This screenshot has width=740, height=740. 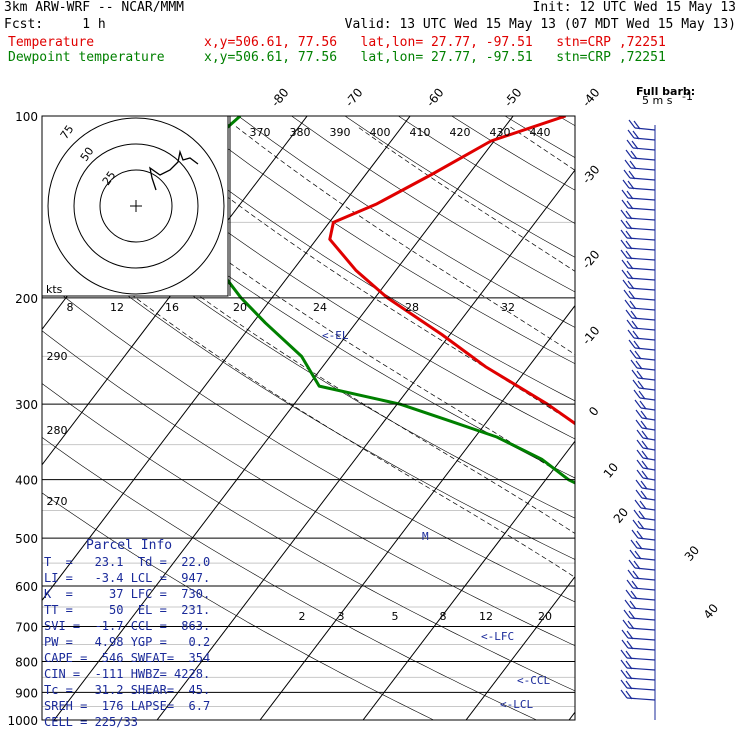 I want to click on theta-label: 410, so click(x=420, y=132).